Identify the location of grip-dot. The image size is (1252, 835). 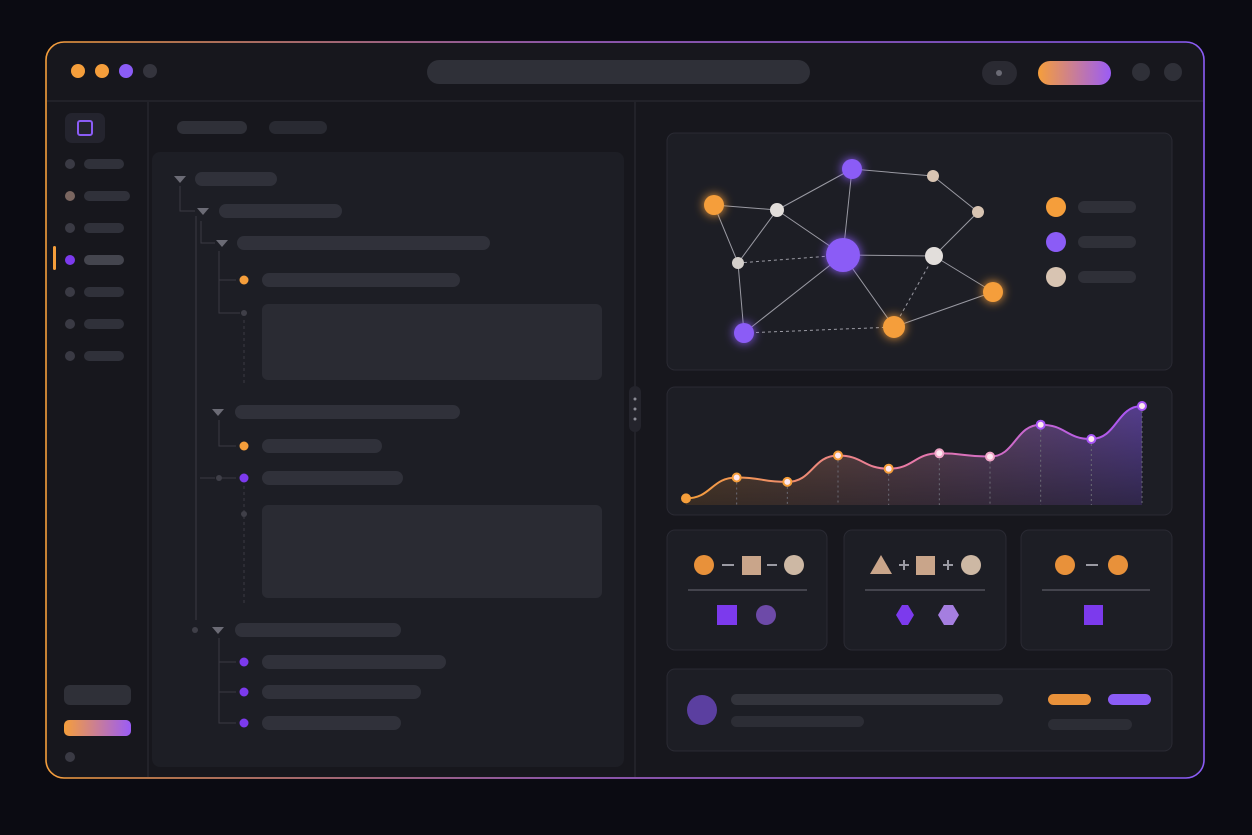
(635, 419).